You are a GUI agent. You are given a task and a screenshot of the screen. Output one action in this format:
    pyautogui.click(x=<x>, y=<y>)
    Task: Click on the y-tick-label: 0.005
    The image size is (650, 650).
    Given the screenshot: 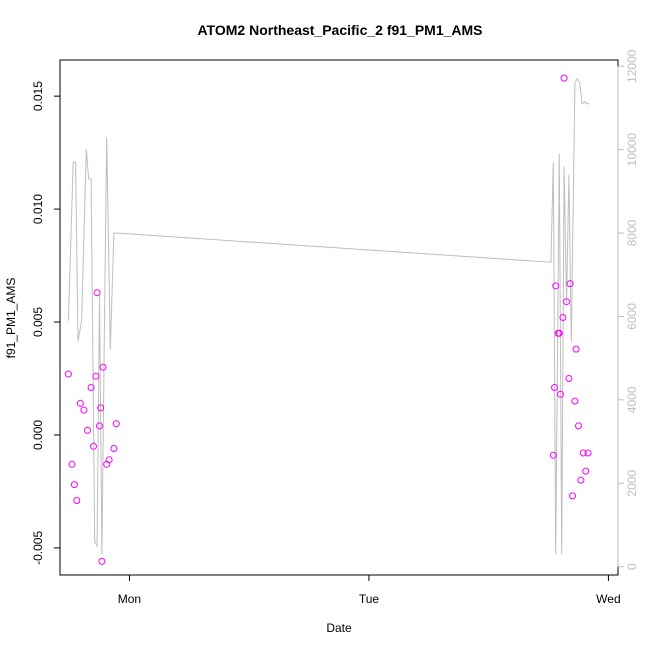 What is the action you would take?
    pyautogui.click(x=38, y=322)
    